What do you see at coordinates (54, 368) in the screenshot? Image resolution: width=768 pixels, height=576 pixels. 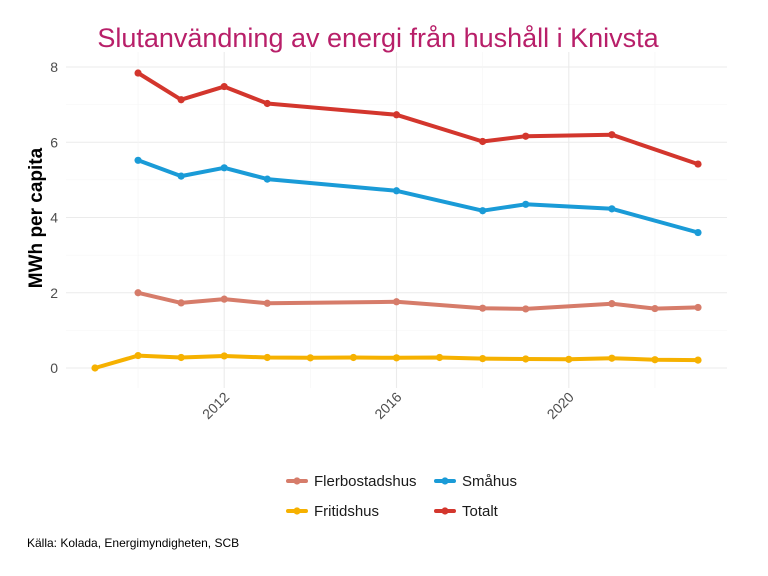 I see `y-tick-label: 0` at bounding box center [54, 368].